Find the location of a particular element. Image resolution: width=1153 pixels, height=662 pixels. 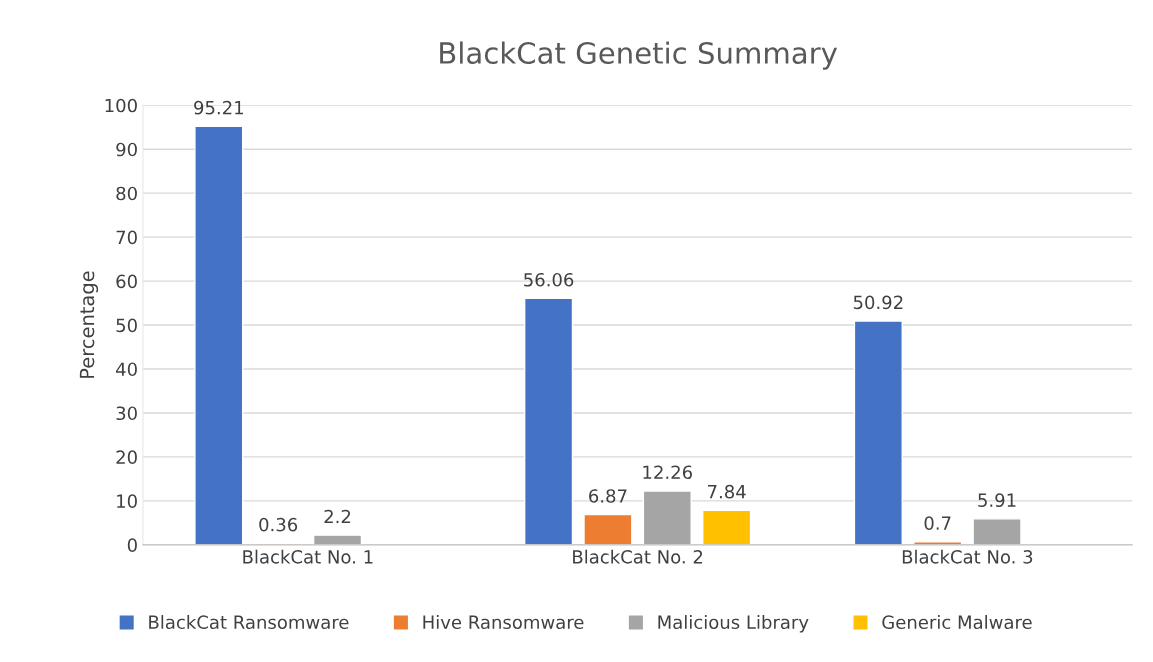

y-tick-label: 10 is located at coordinates (127, 501).